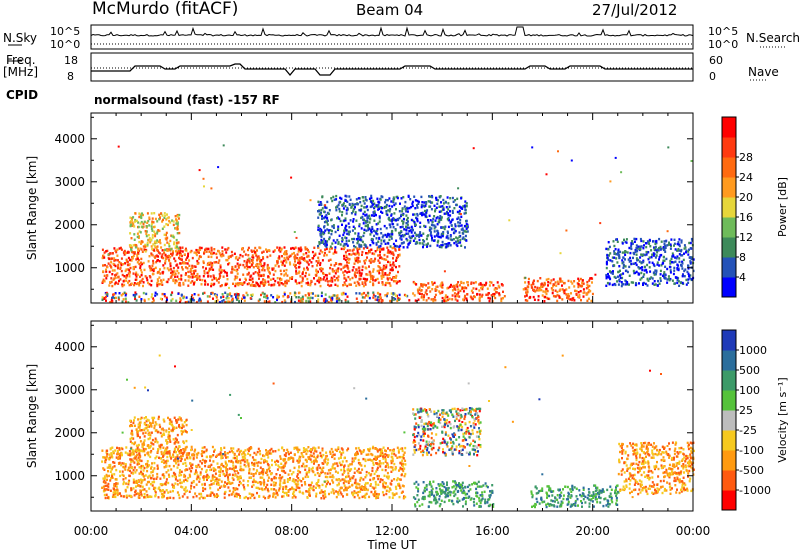  Describe the element at coordinates (751, 450) in the screenshot. I see `velocity-colorbar-label: -100` at that location.